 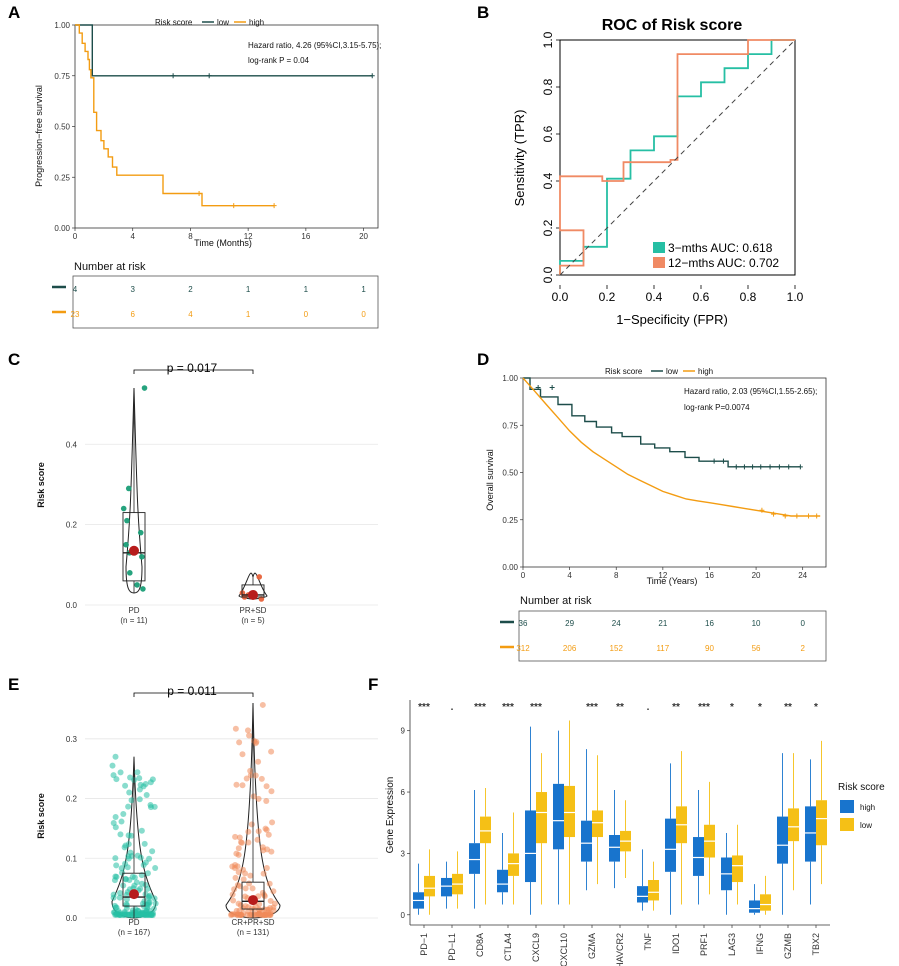 What do you see at coordinates (62, 177) in the screenshot?
I see `a-ytick-label: 0.25` at bounding box center [62, 177].